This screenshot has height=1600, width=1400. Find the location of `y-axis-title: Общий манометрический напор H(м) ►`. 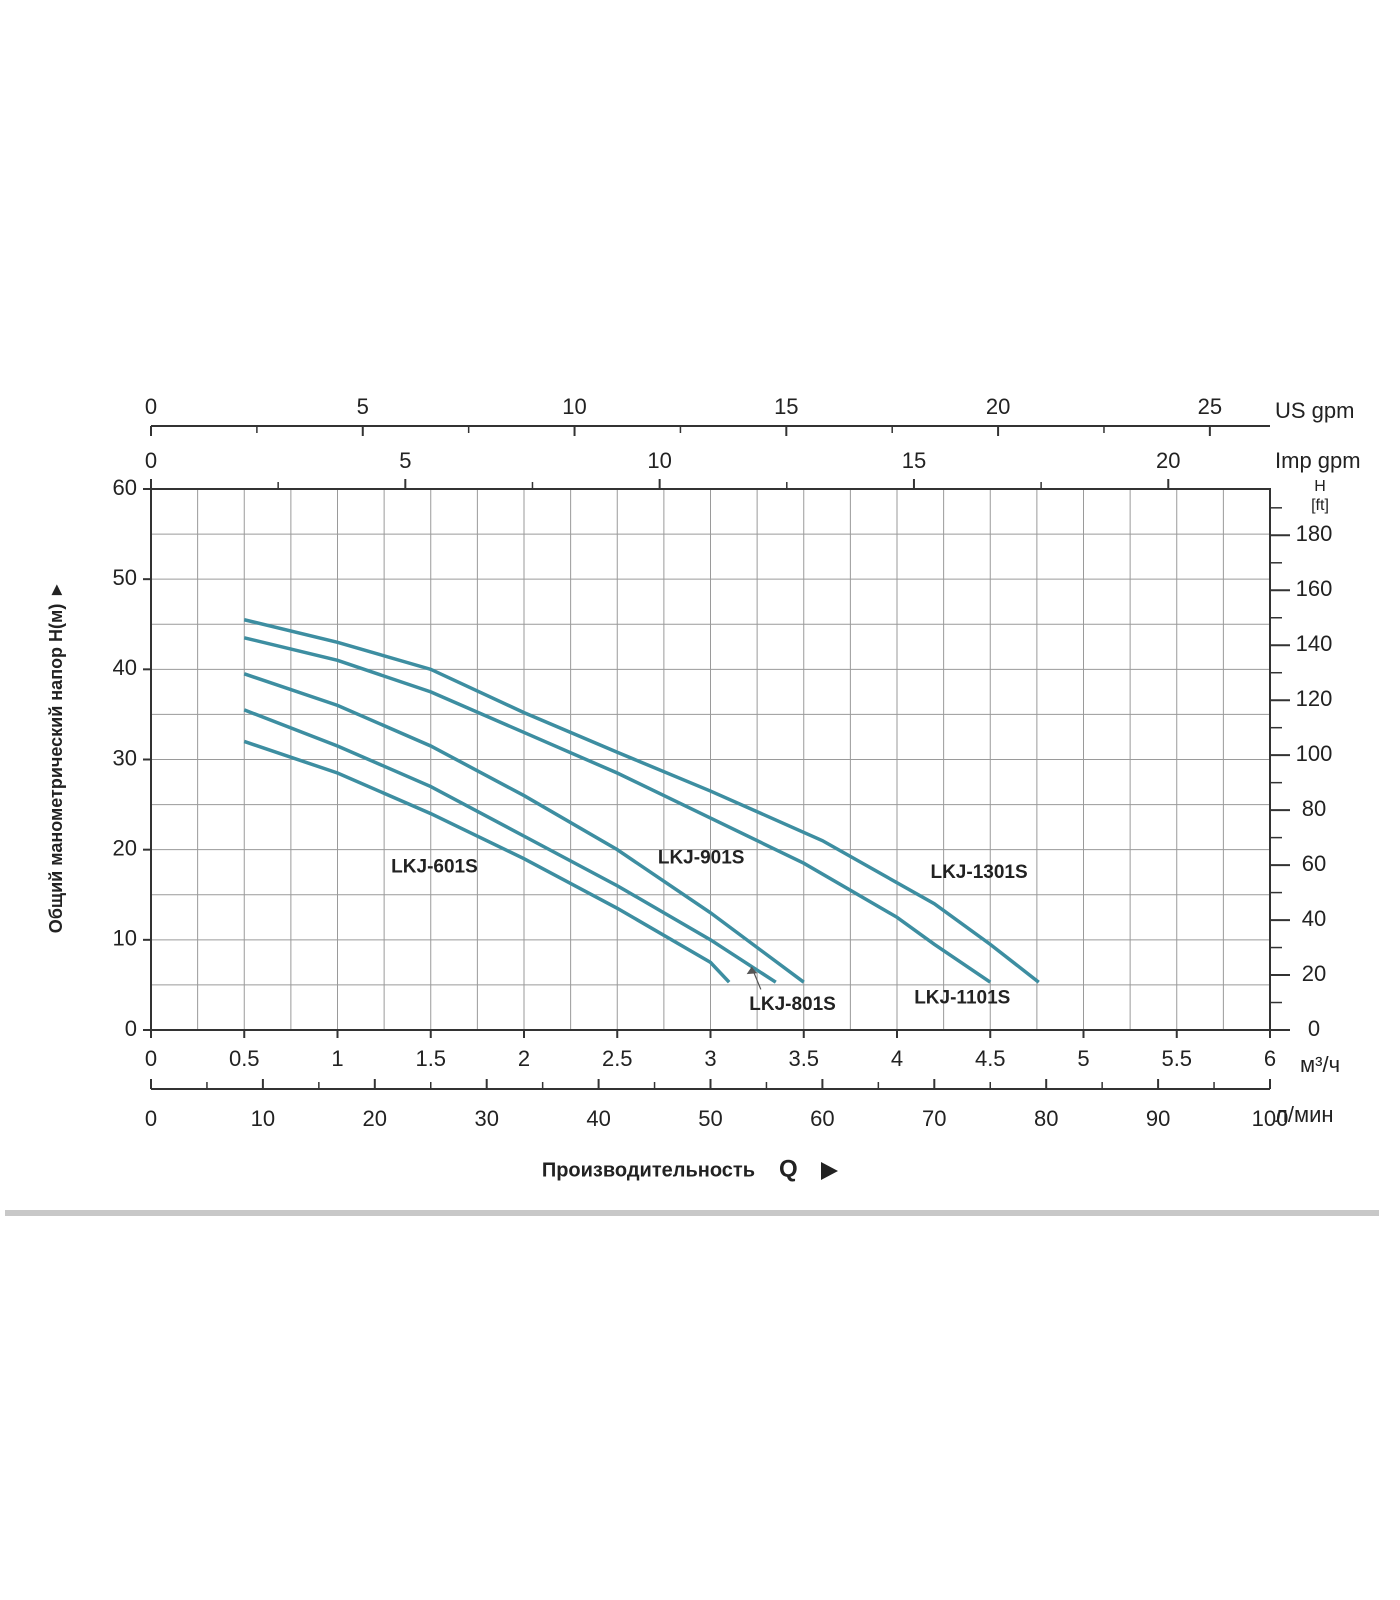

y-axis-title: Общий манометрический напор H(м) ► is located at coordinates (56, 757).